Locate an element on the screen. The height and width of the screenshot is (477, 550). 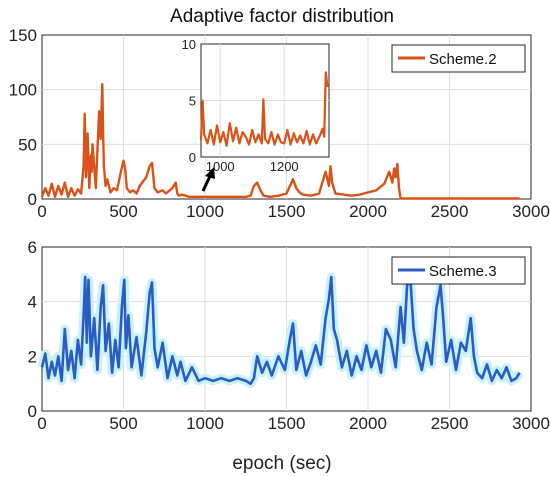
annotation-arrow is located at coordinates (208, 179).